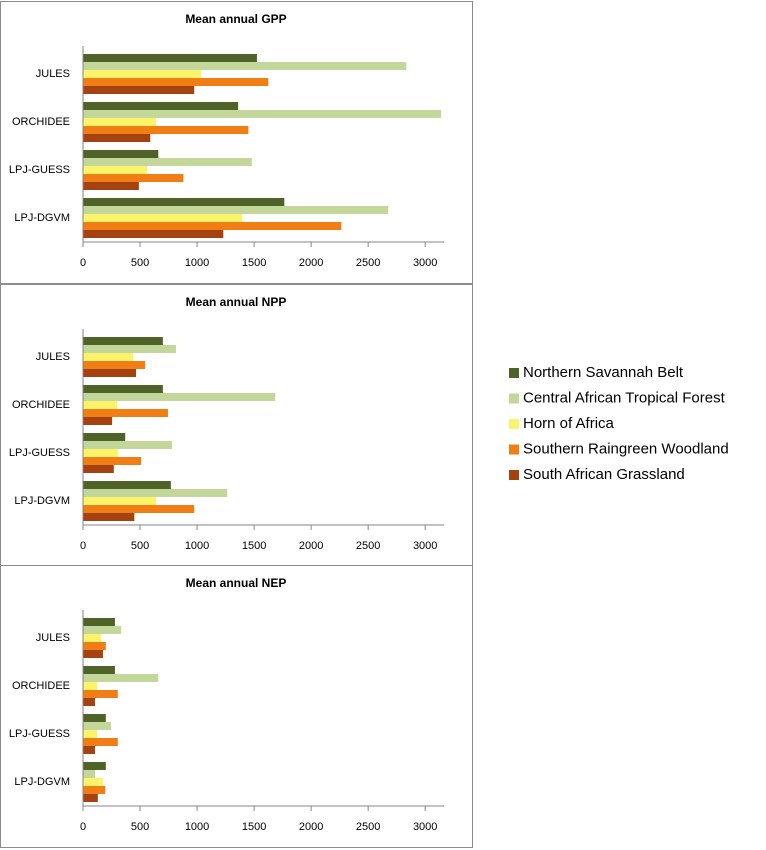 The image size is (766, 850). What do you see at coordinates (236, 302) in the screenshot?
I see `chart-title: Mean annual NPP` at bounding box center [236, 302].